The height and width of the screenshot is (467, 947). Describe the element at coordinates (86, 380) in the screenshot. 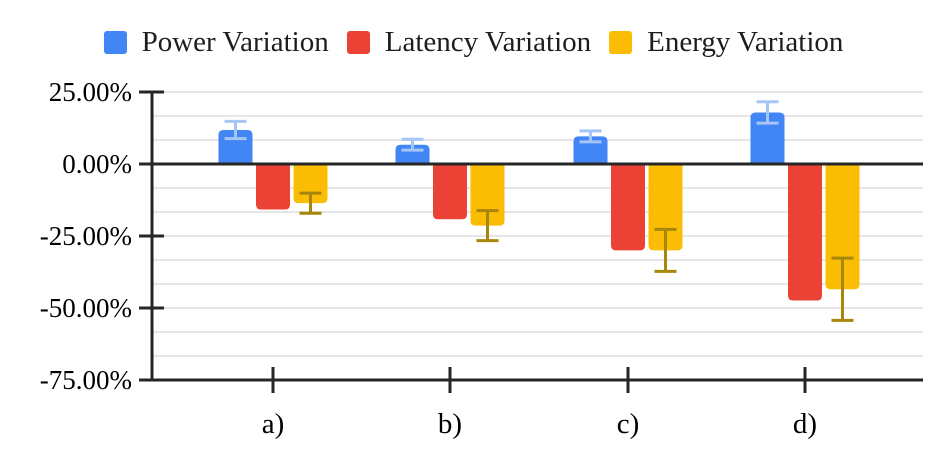

I see `y-tick-label: -75.00%` at that location.